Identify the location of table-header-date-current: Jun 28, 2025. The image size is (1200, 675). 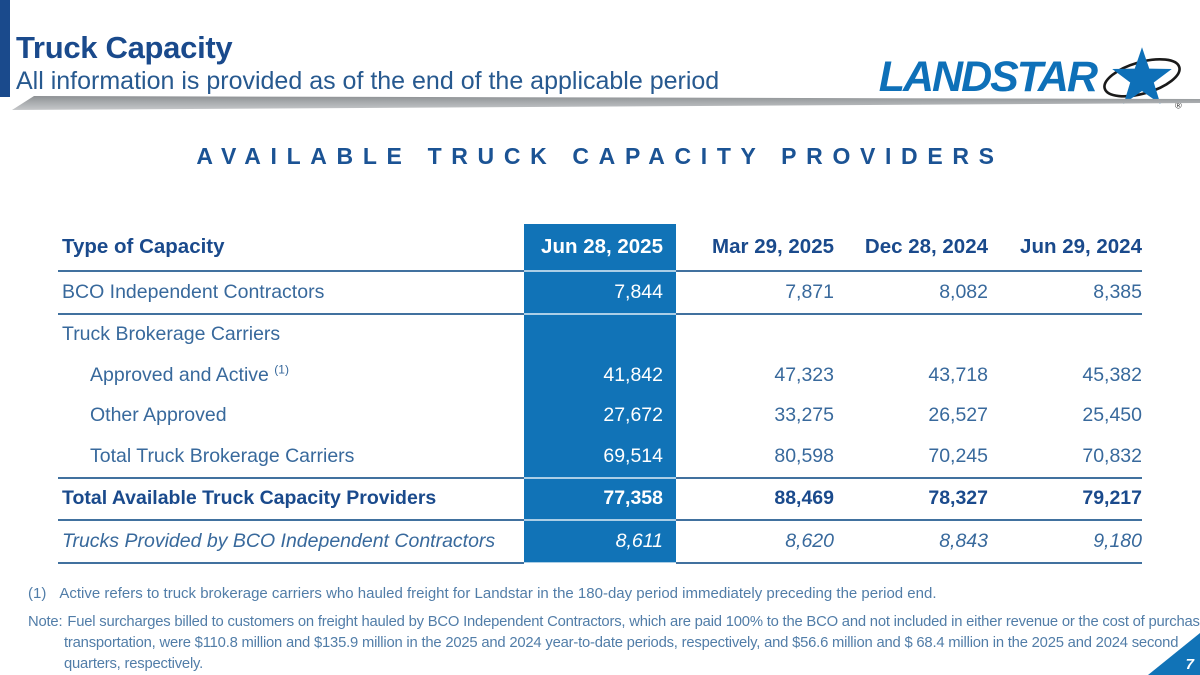
(600, 248).